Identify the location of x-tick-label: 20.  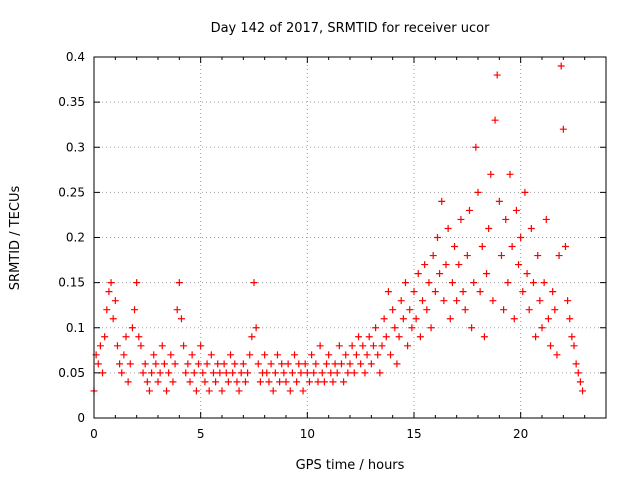
(520, 434).